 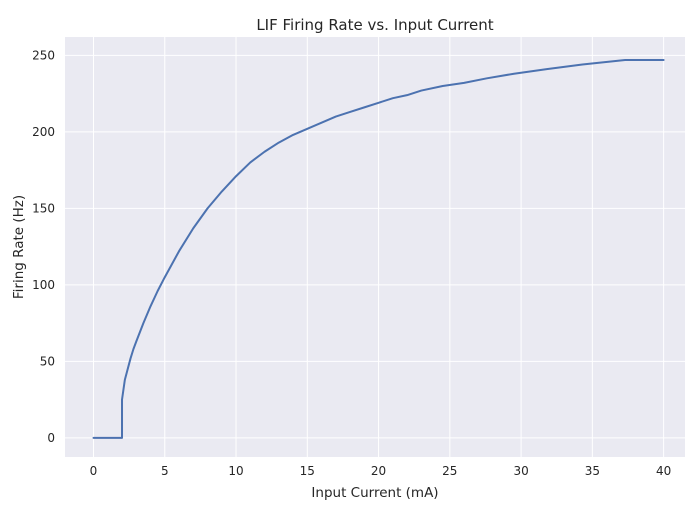 I want to click on x-tick-label: 30, so click(x=520, y=471).